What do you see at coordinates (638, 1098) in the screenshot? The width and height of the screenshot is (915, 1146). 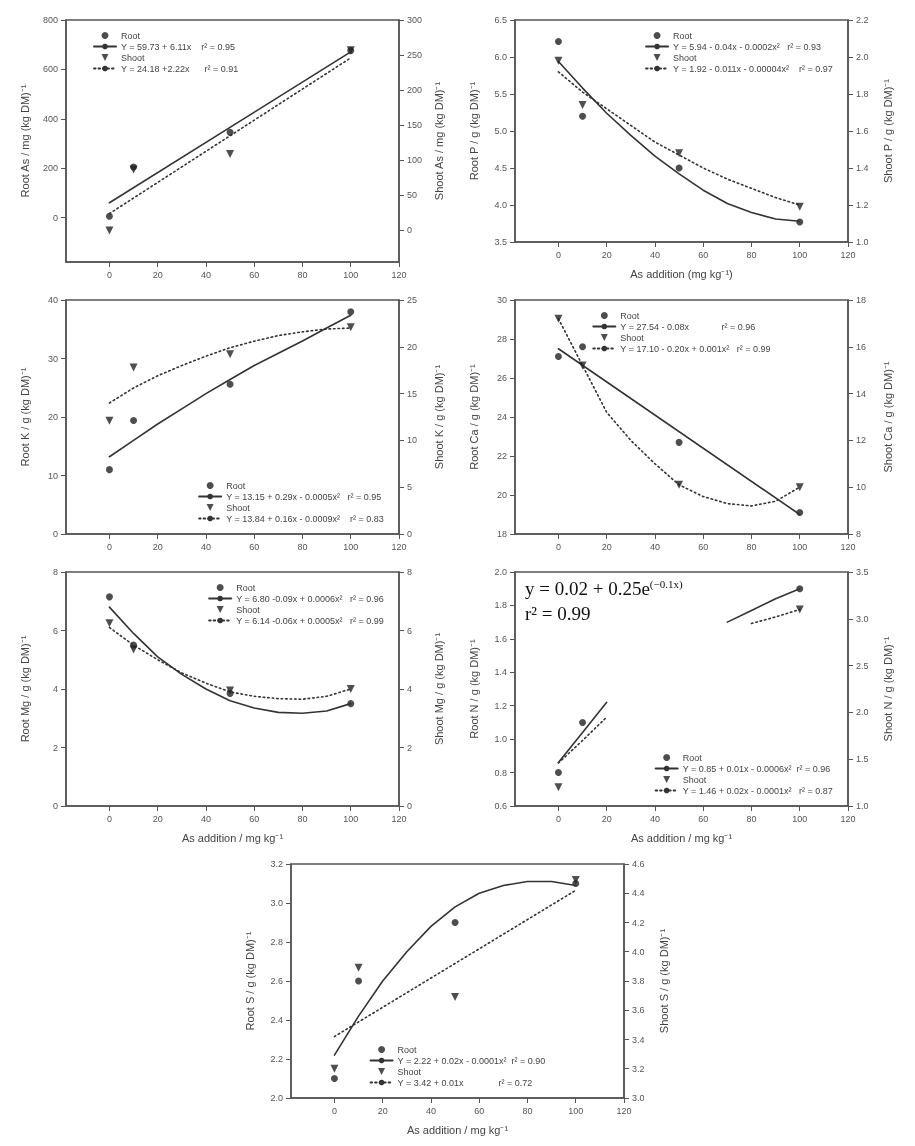 I see `y2-tick-label: 3.0` at bounding box center [638, 1098].